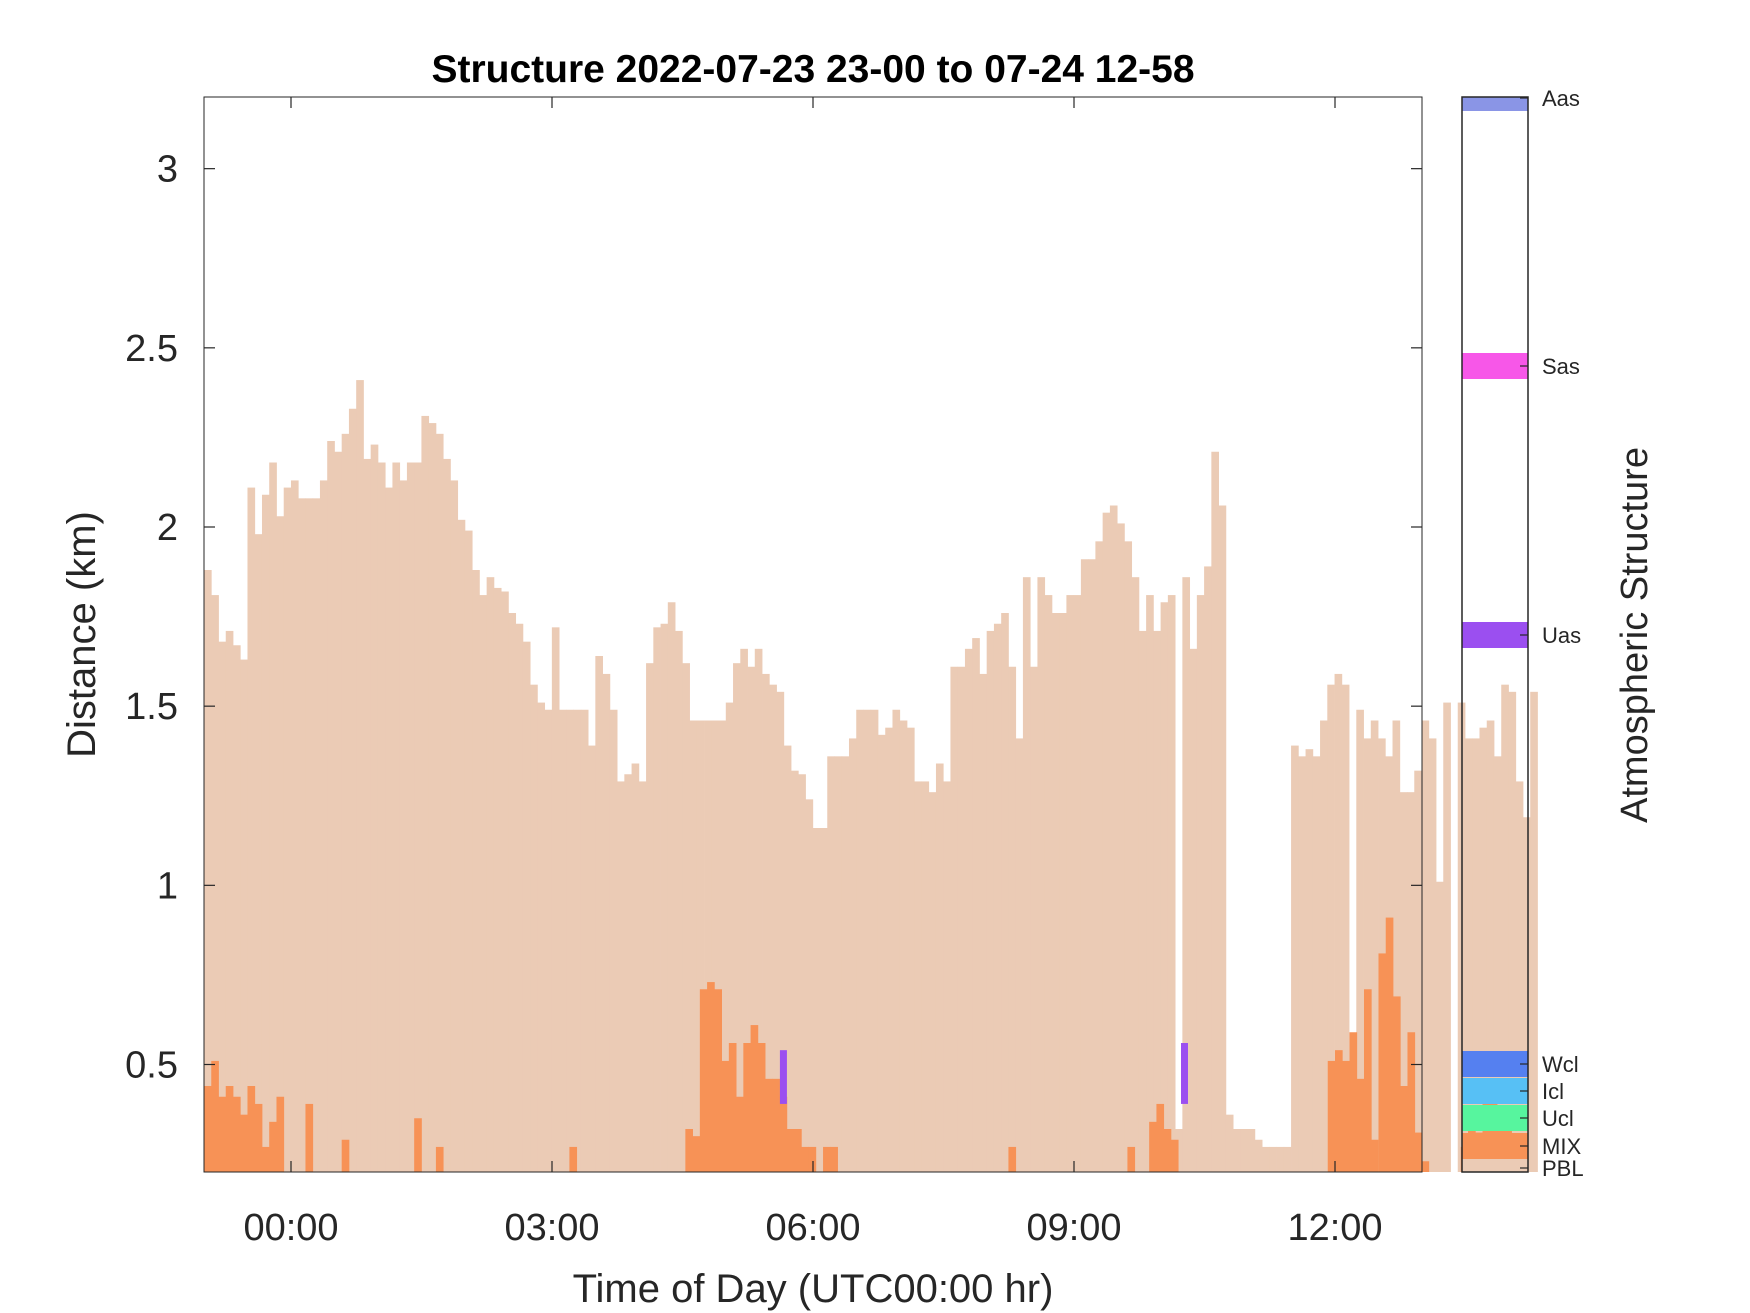  What do you see at coordinates (167, 886) in the screenshot?
I see `y-tick-label-1: 1` at bounding box center [167, 886].